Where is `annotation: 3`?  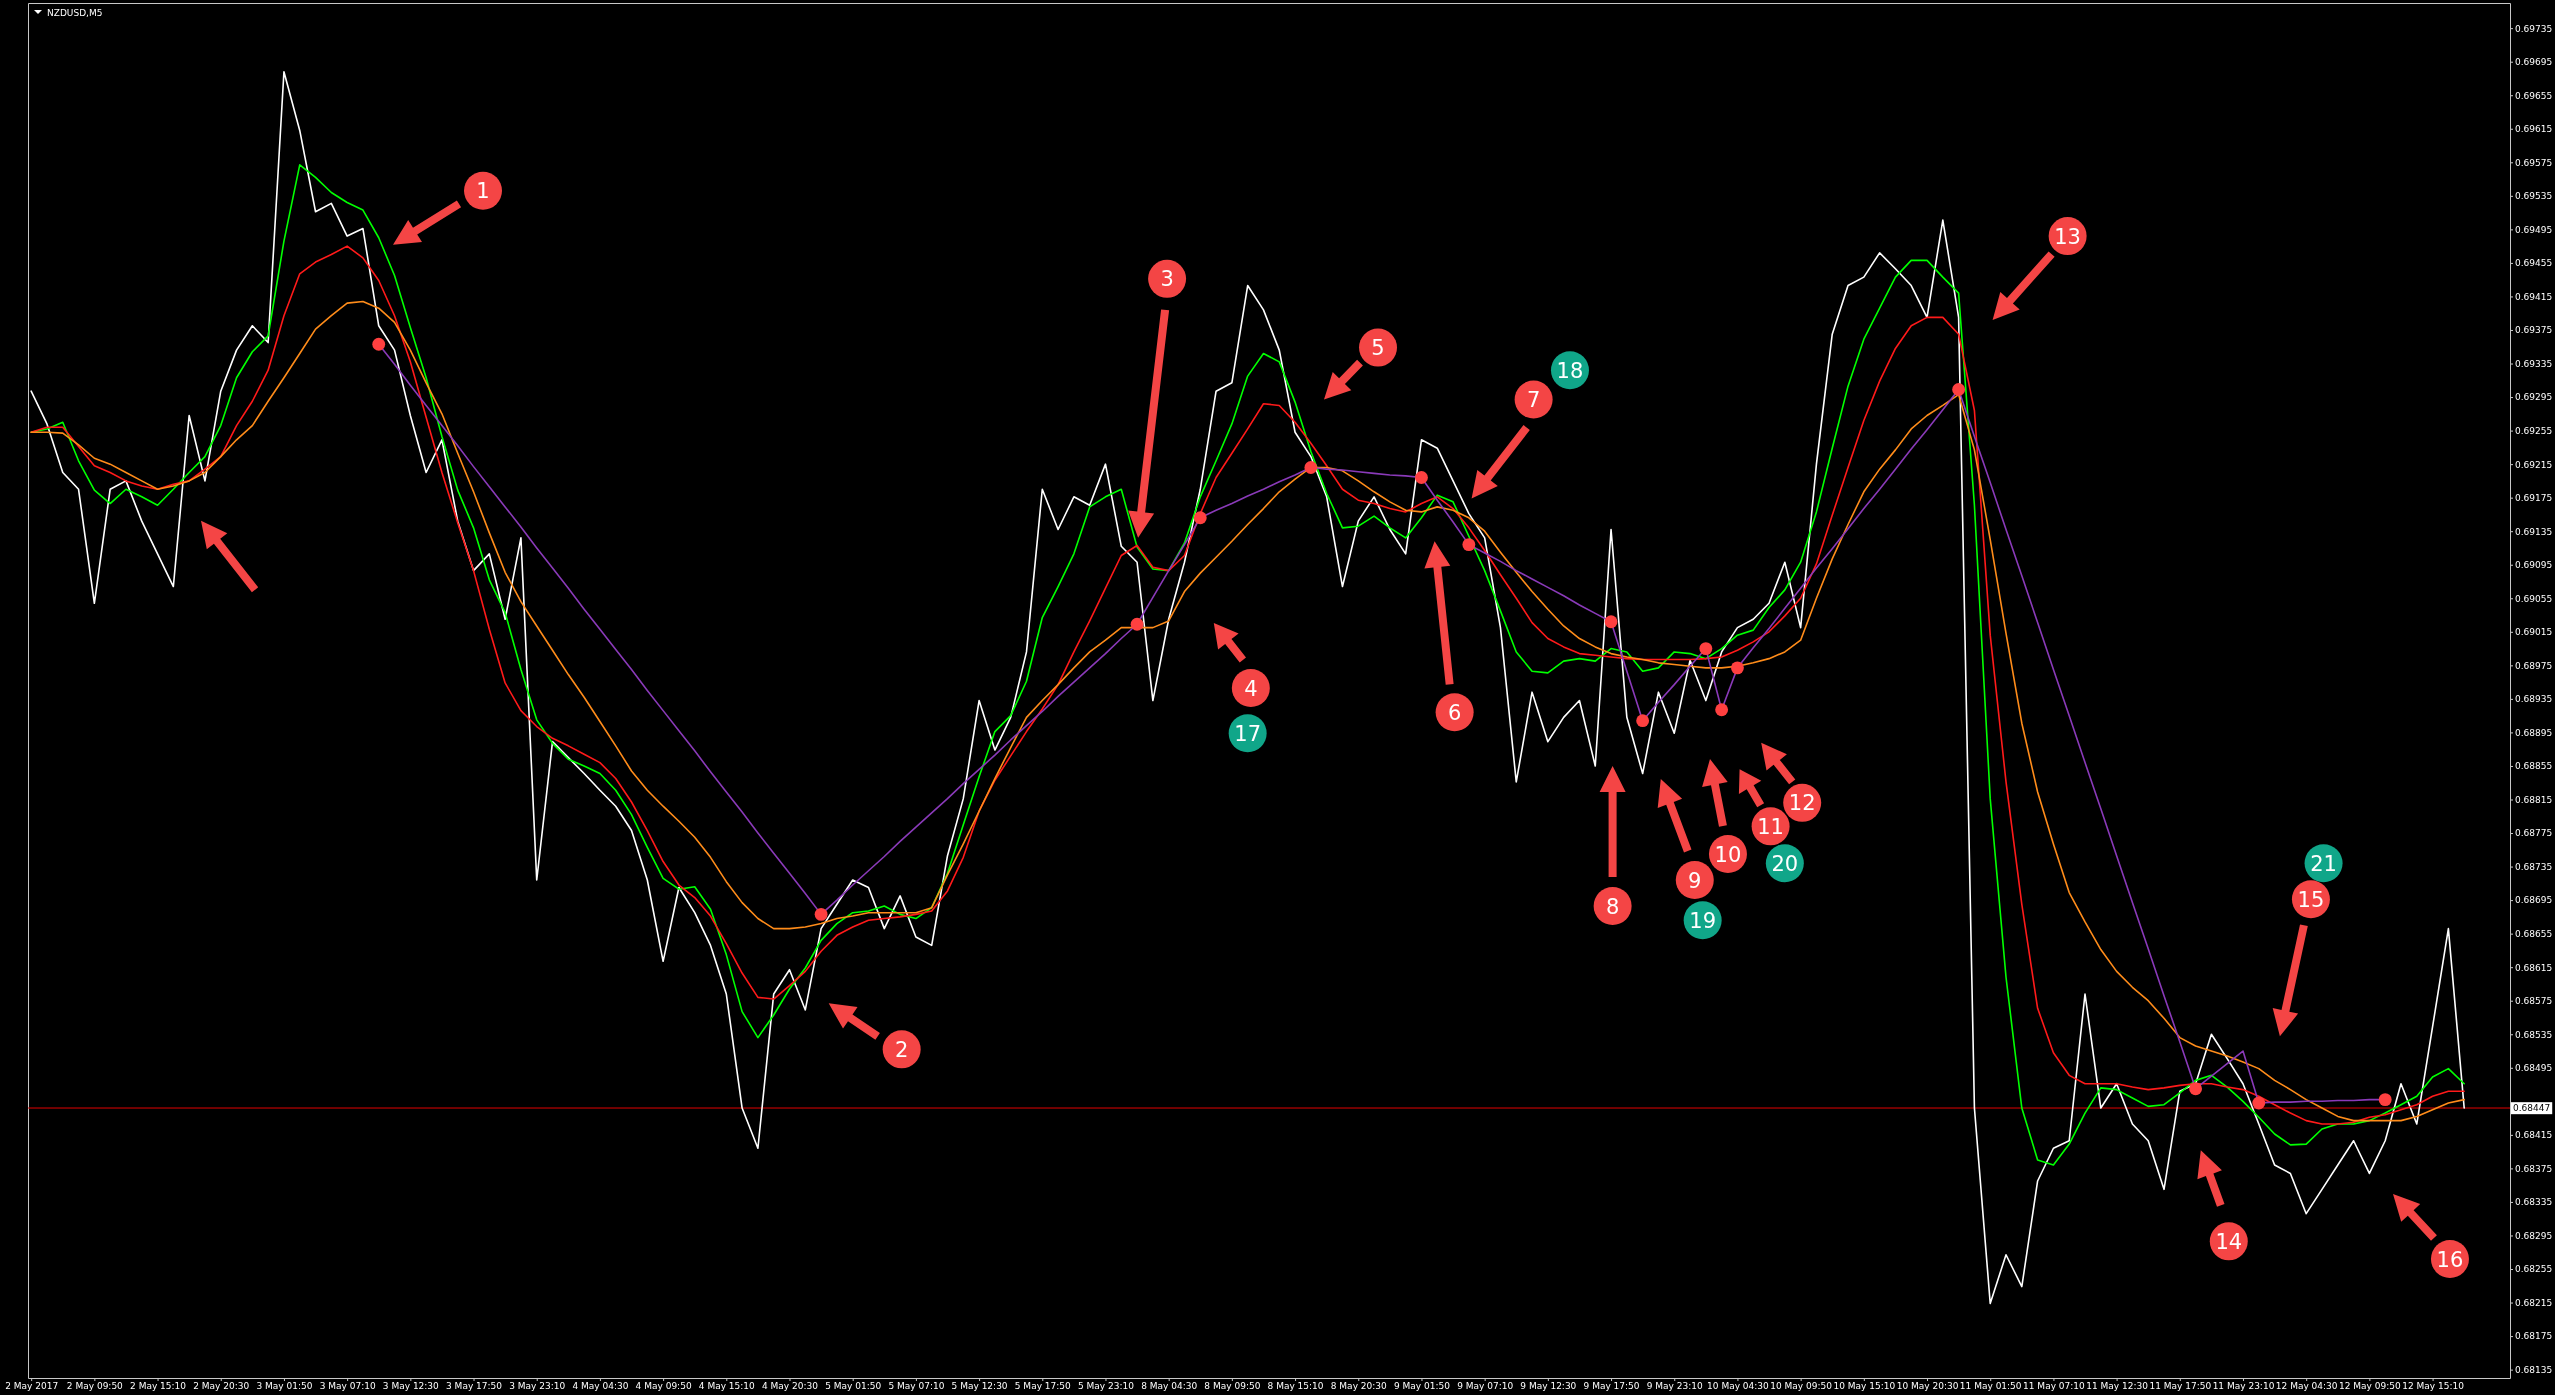 annotation: 3 is located at coordinates (1167, 279).